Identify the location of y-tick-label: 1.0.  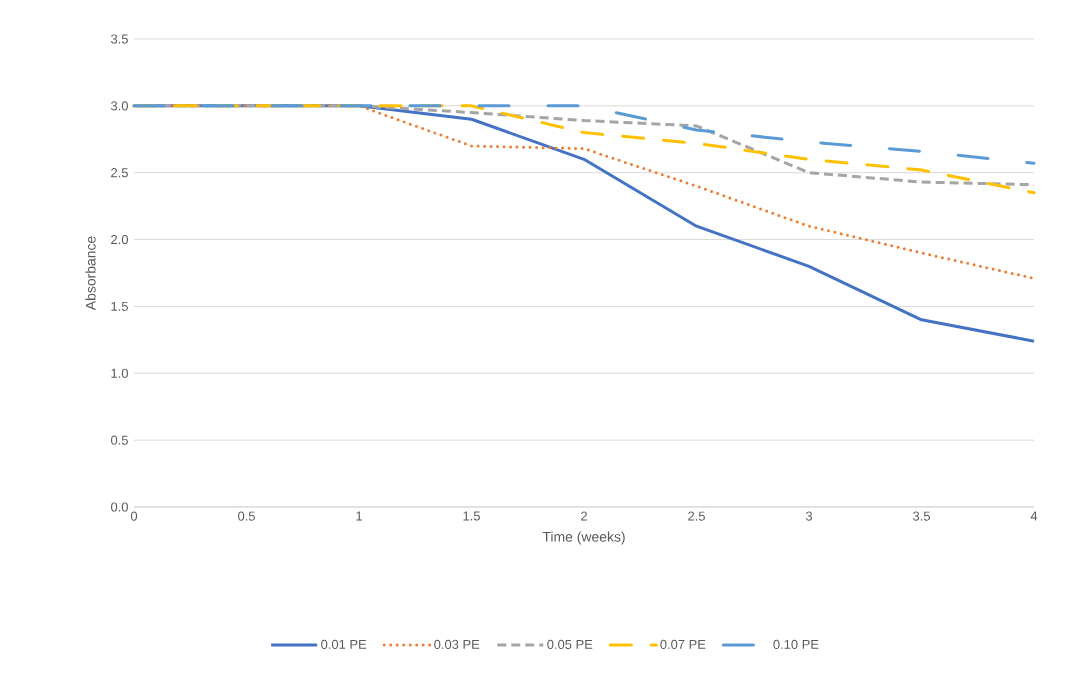
(119, 373).